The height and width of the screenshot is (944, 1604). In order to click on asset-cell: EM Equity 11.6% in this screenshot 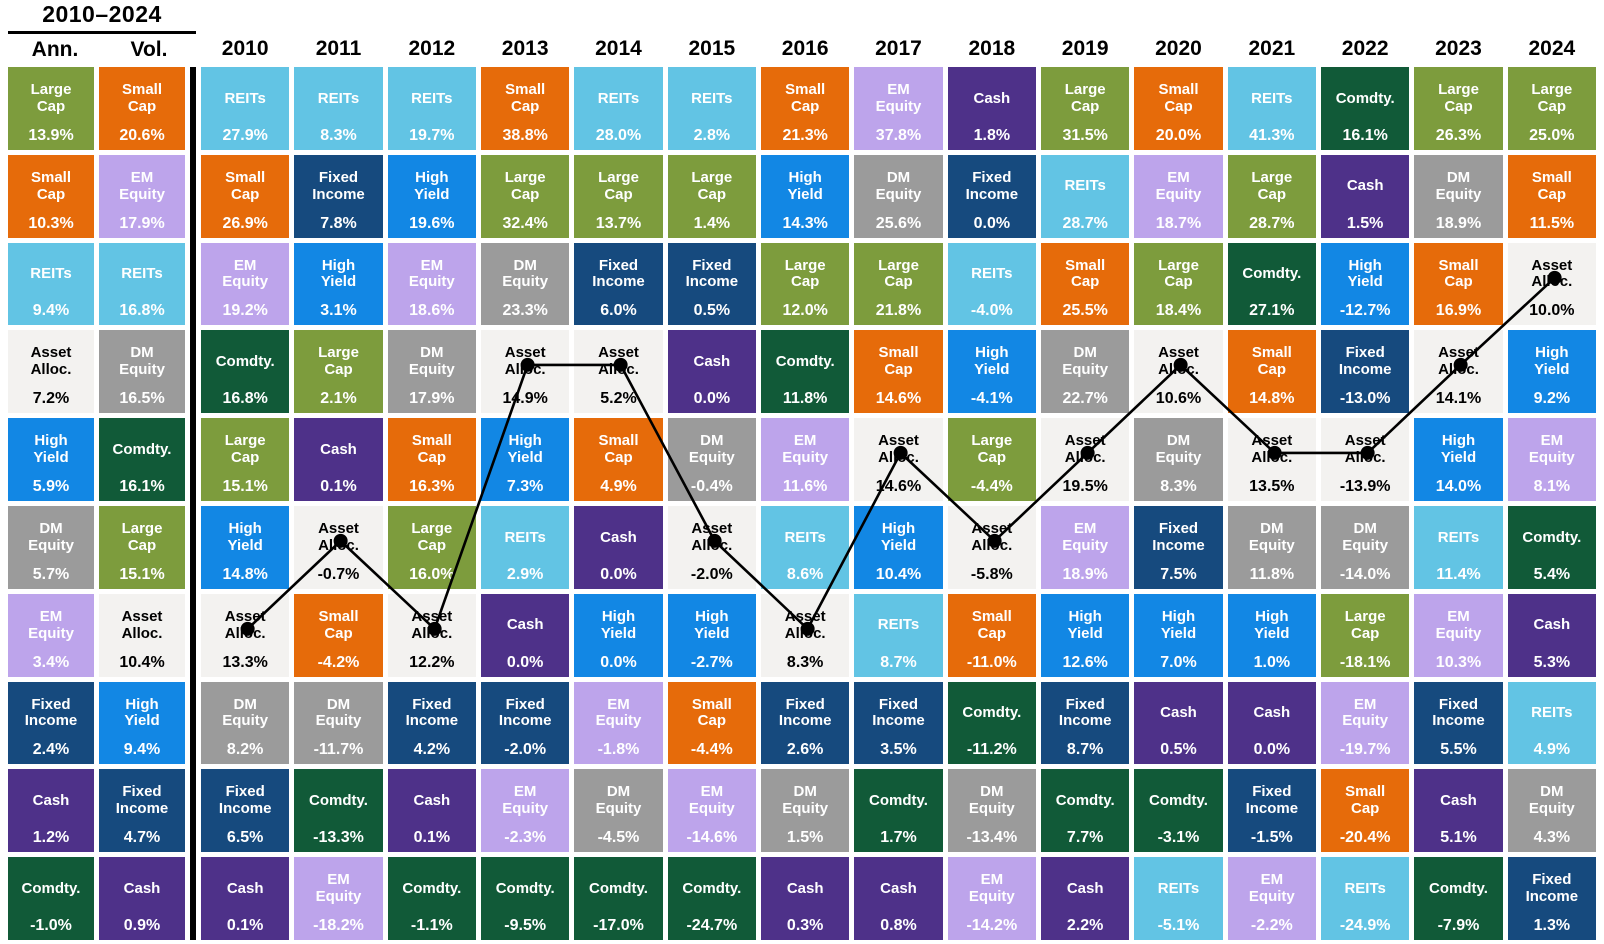, I will do `click(805, 459)`.